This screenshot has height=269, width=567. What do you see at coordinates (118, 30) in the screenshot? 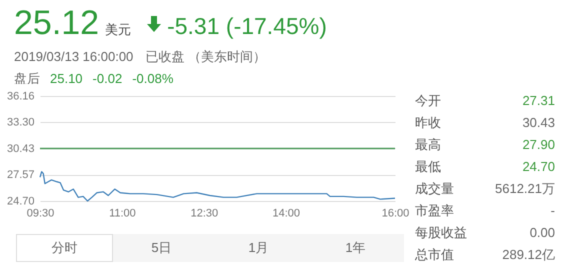
I see `text: 美元` at bounding box center [118, 30].